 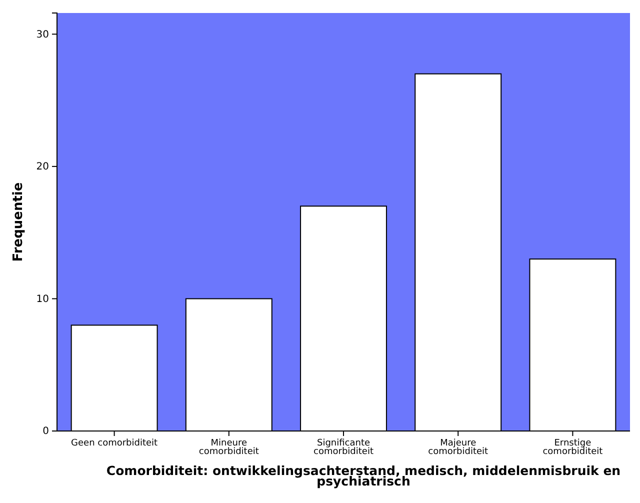 I want to click on x-tick-label: Geen comorbiditeit, so click(x=114, y=443).